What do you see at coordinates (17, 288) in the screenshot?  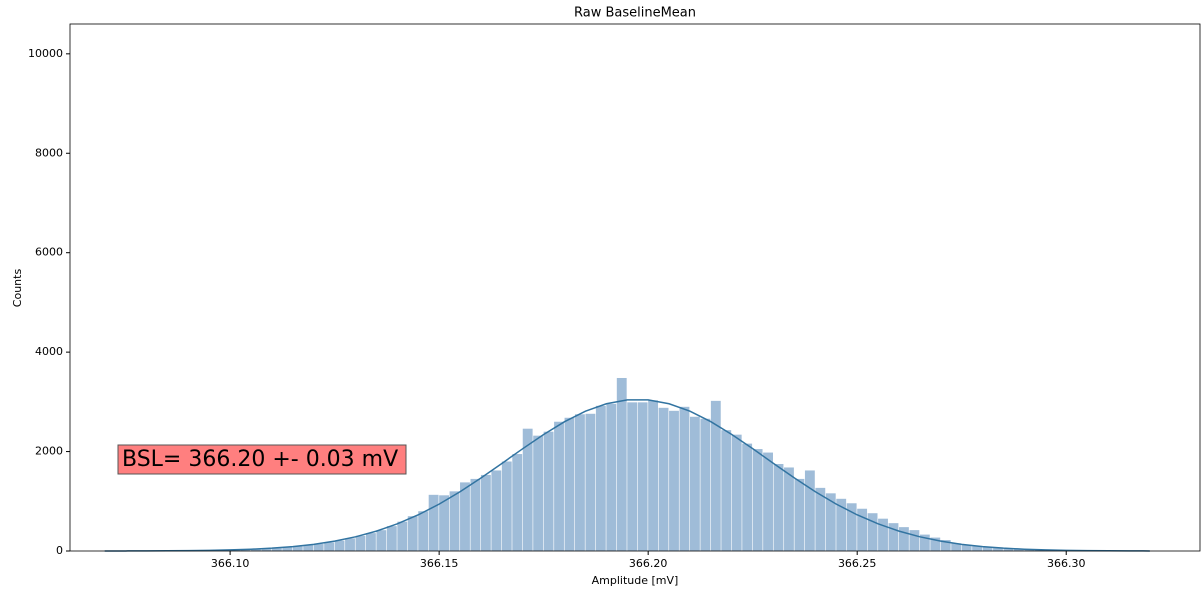 I see `y-axis-label: Counts` at bounding box center [17, 288].